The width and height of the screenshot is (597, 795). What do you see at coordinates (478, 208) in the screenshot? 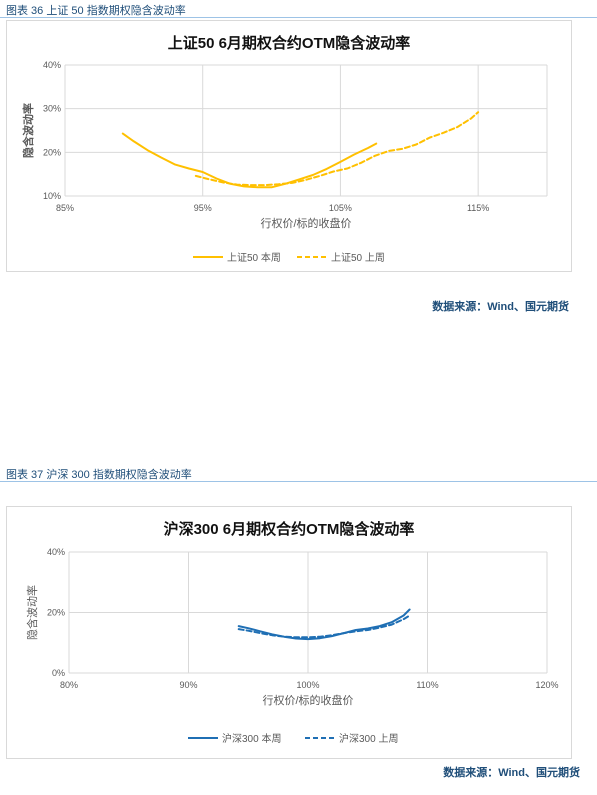
I see `x-tick-label: 115%` at bounding box center [478, 208].